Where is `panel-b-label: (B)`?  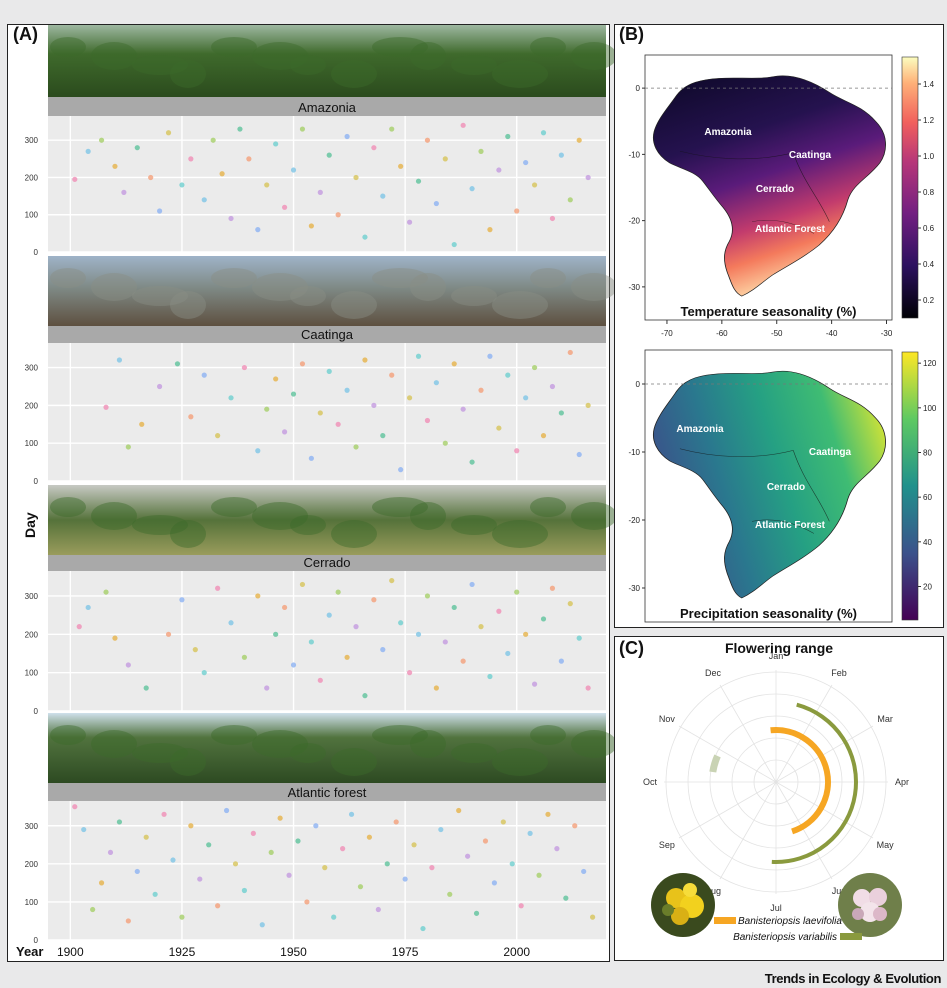
panel-b-label: (B) is located at coordinates (631, 34).